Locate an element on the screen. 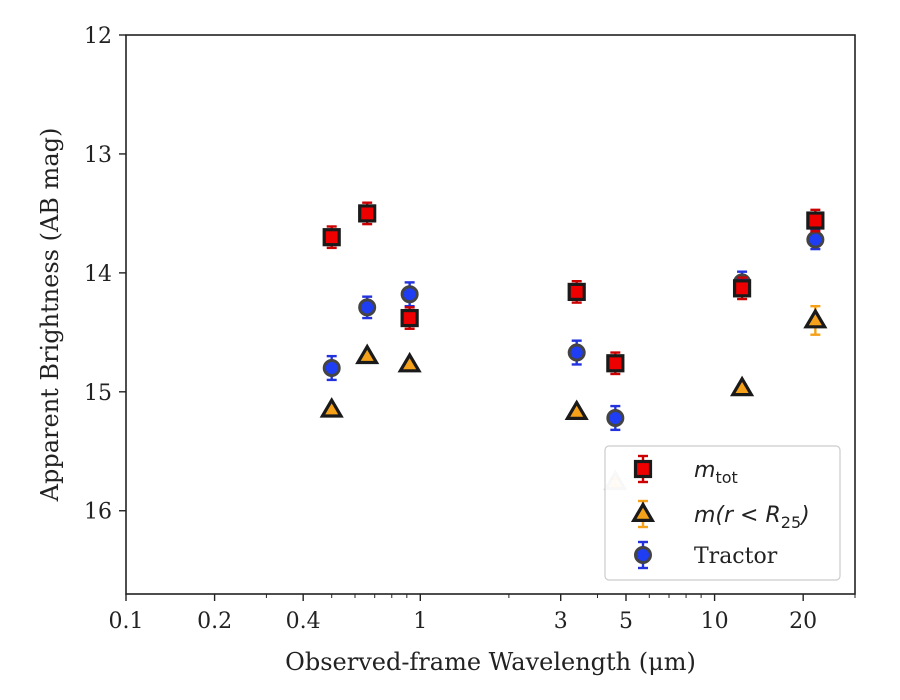  legend-label-mtot: mtot is located at coordinates (716, 472).